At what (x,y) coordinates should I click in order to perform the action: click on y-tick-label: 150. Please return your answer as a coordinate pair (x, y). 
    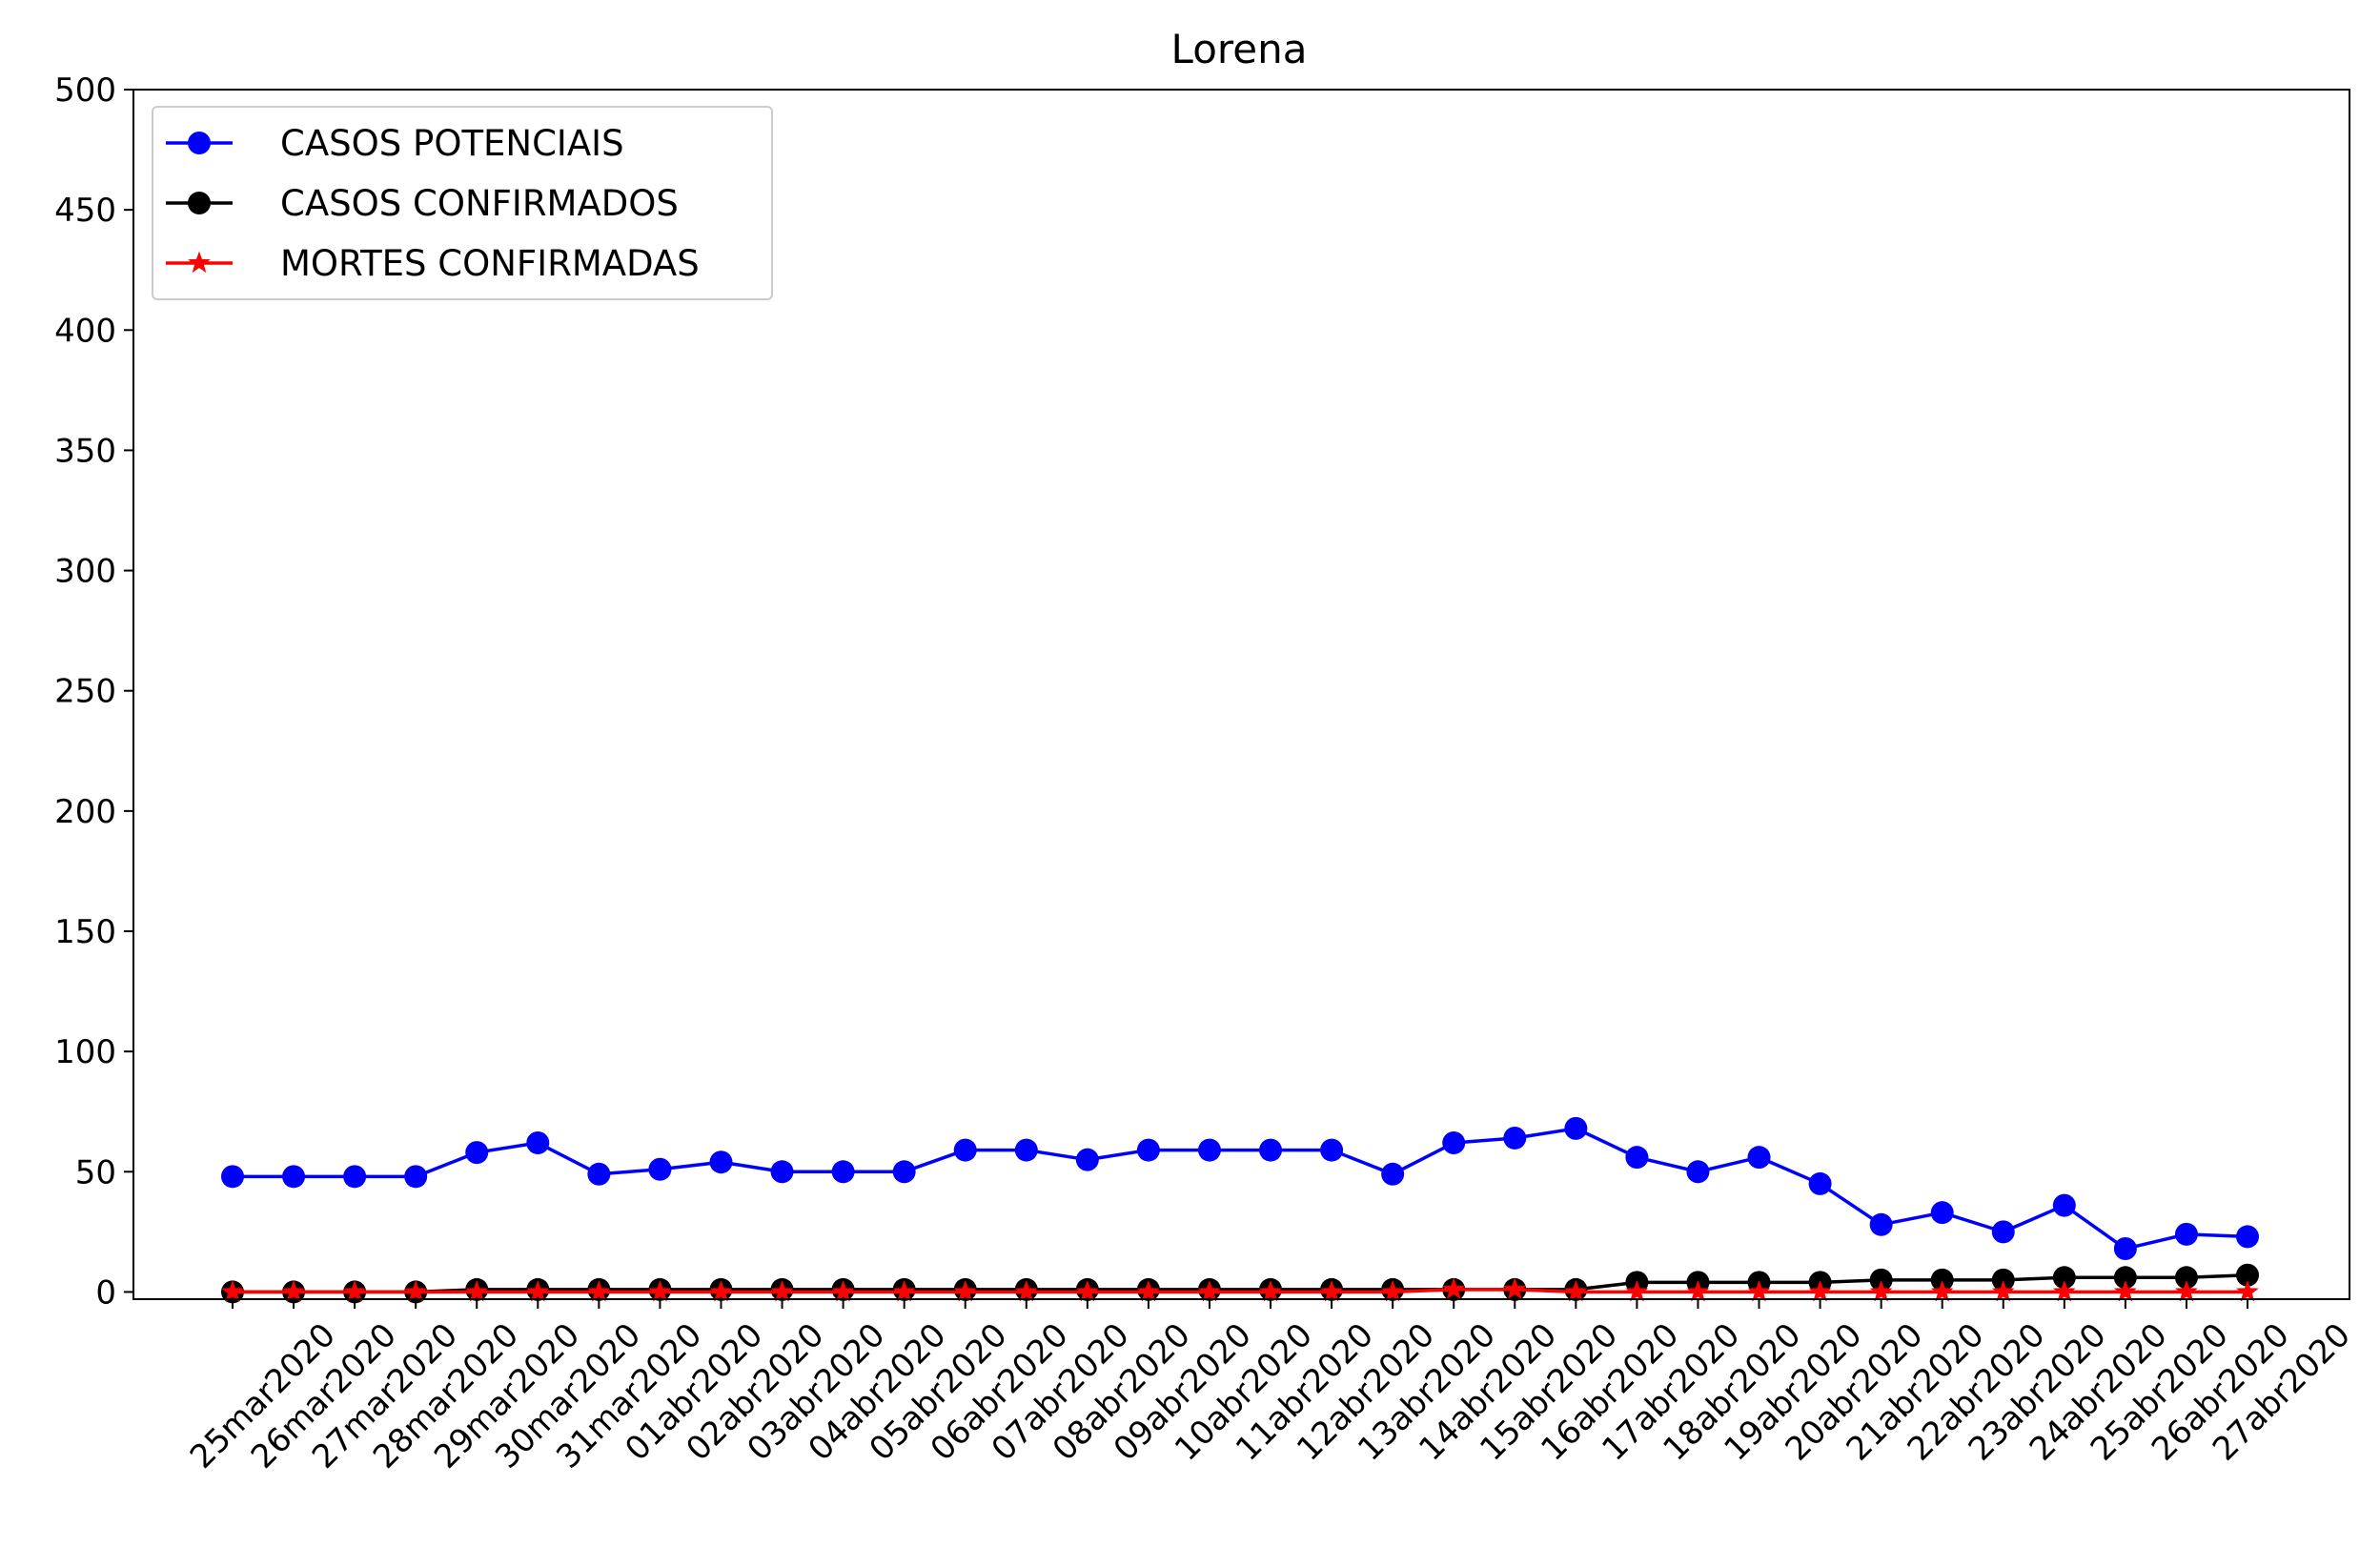
    Looking at the image, I should click on (85, 932).